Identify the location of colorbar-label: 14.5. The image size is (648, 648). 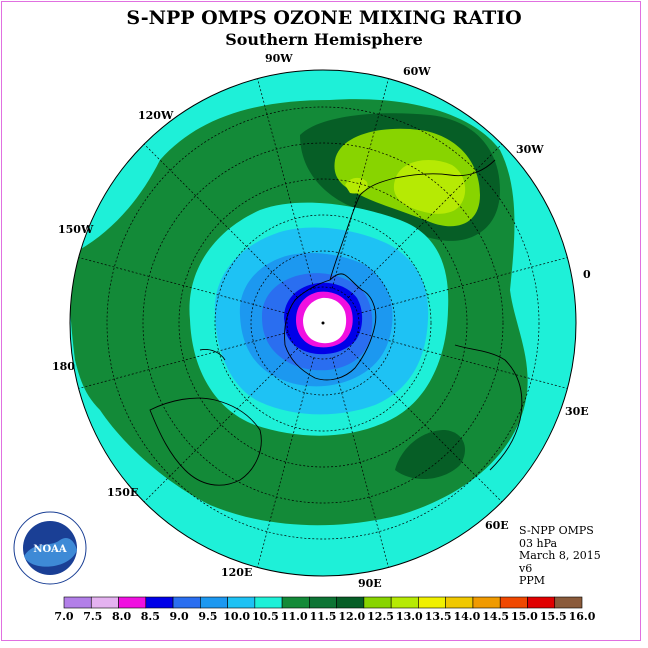
(495, 616).